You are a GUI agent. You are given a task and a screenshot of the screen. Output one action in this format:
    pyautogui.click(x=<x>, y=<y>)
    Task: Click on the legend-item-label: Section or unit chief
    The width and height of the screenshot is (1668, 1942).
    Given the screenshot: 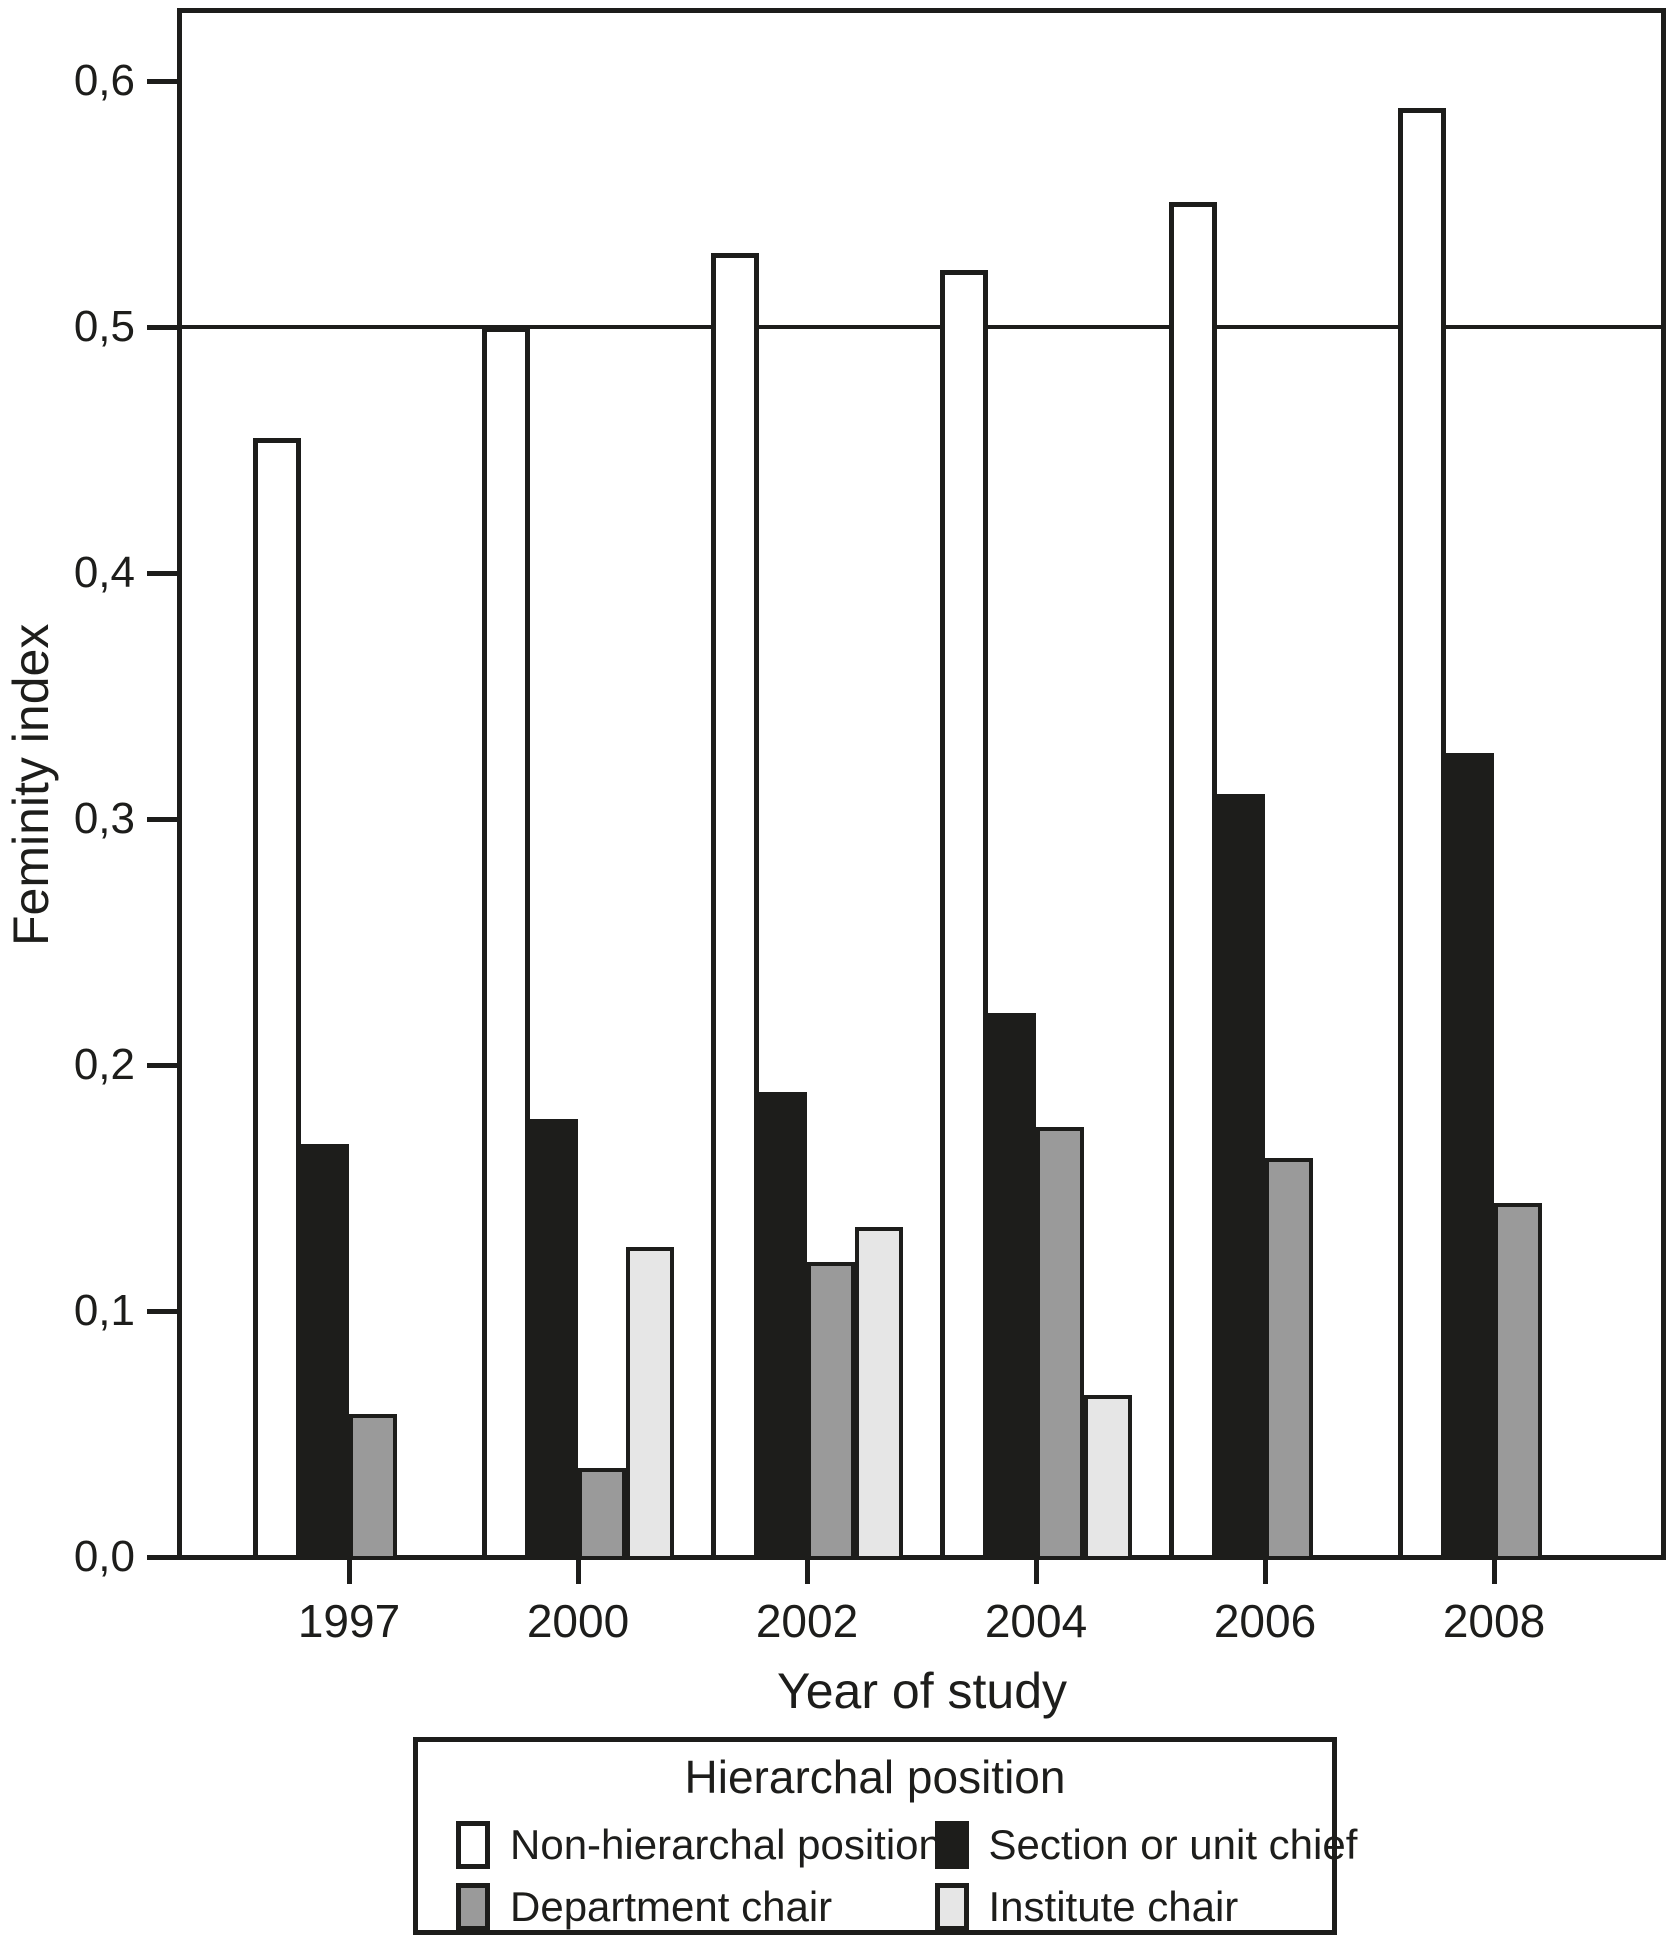 What is the action you would take?
    pyautogui.click(x=1173, y=1844)
    